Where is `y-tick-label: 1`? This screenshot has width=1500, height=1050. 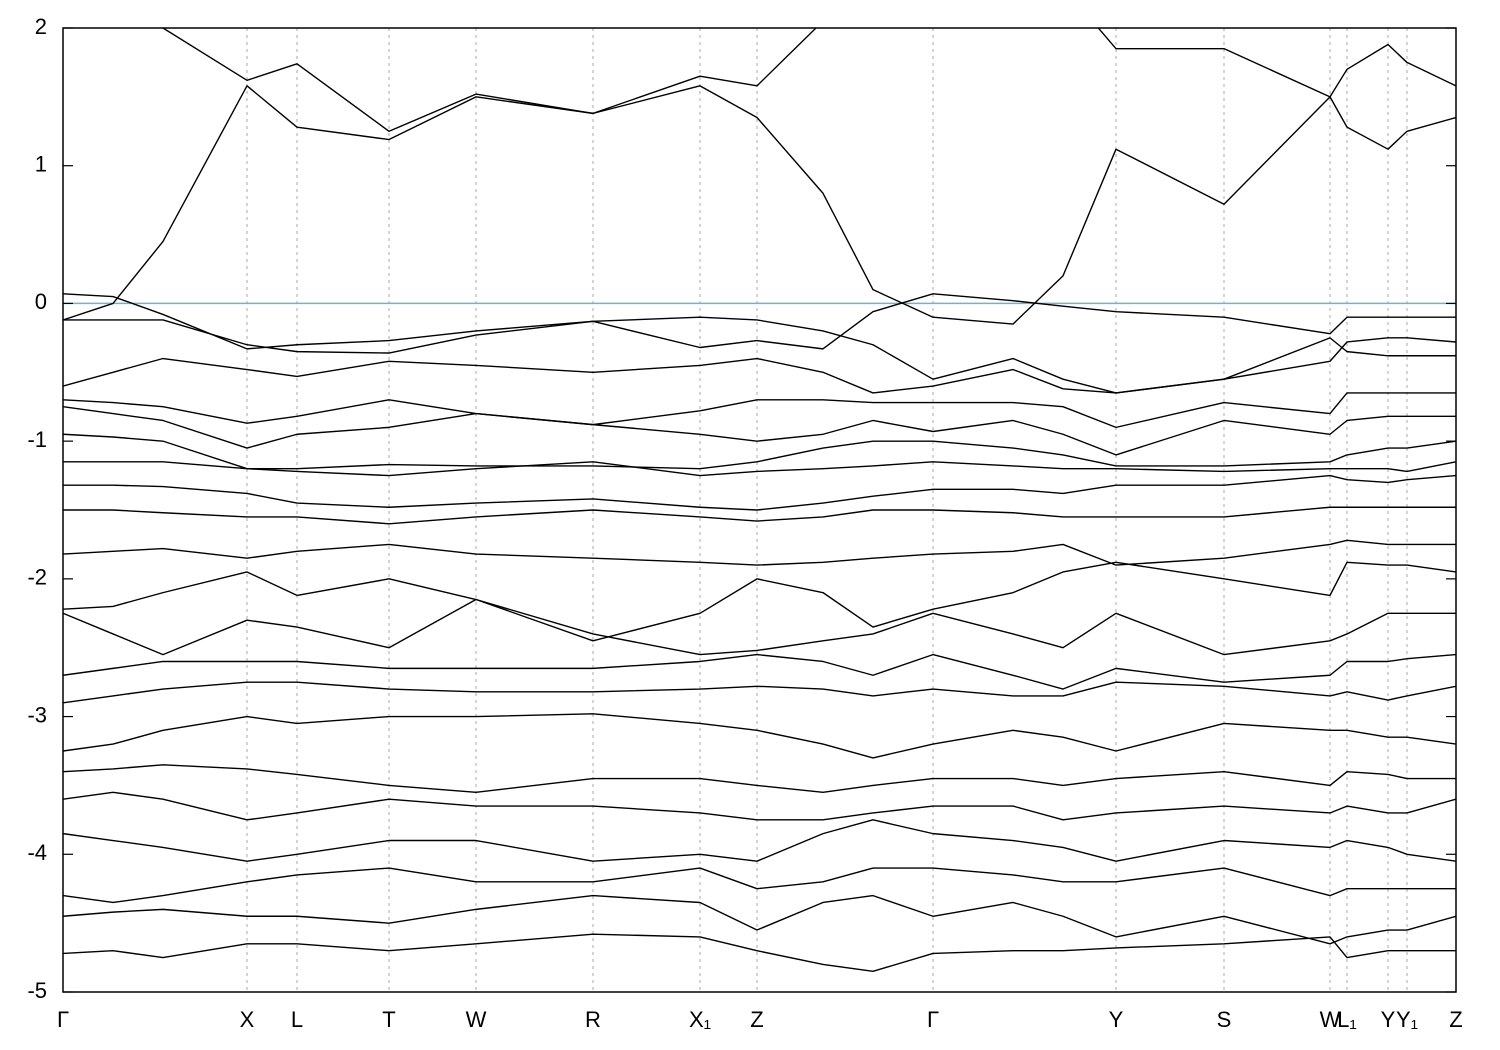 y-tick-label: 1 is located at coordinates (41, 164).